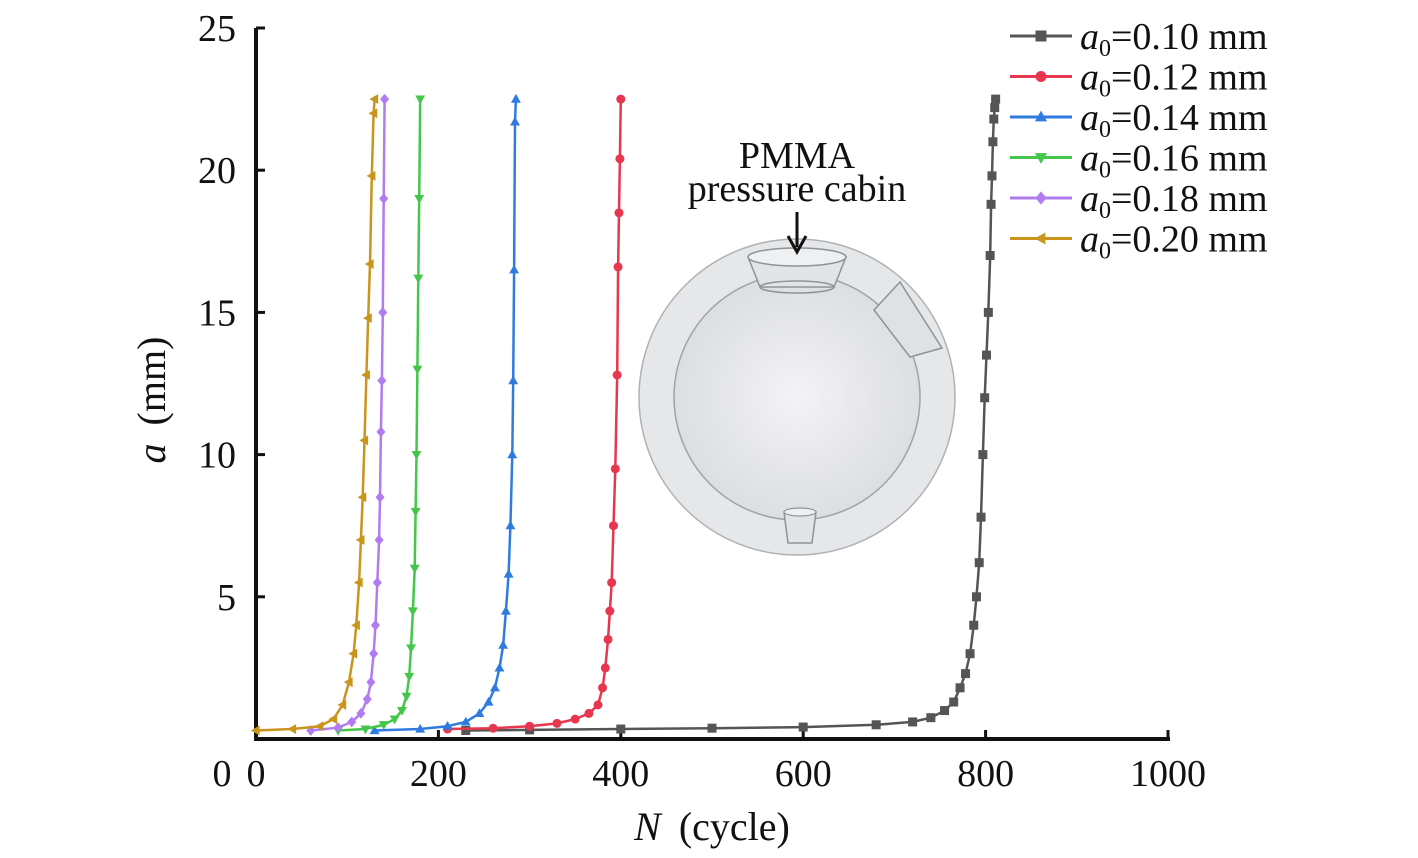 Image resolution: width=1418 pixels, height=858 pixels. I want to click on legend-item: a0=0.16 mm, so click(1139, 161).